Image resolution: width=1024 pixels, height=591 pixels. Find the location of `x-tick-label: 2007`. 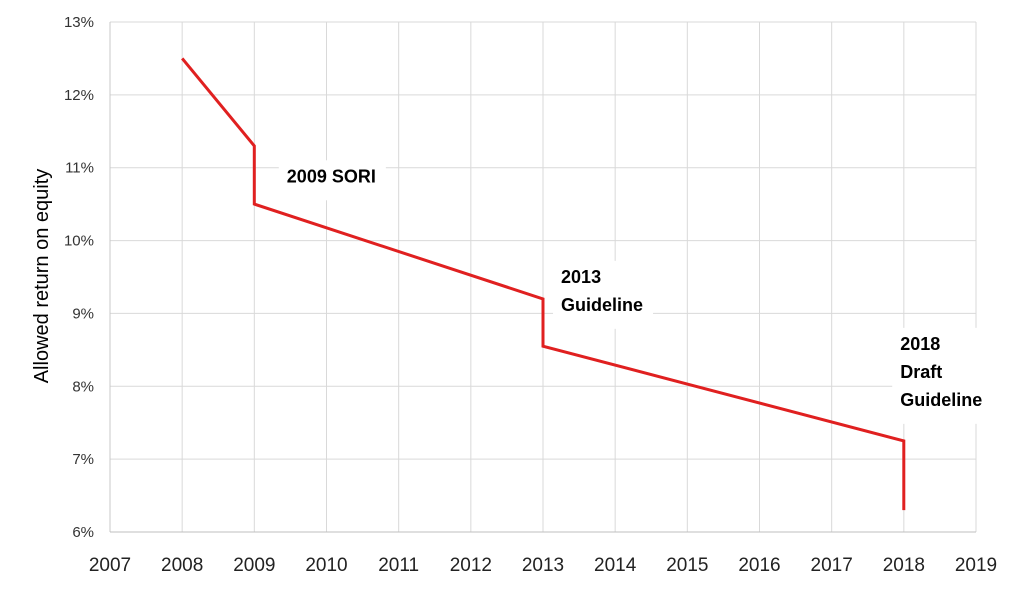

x-tick-label: 2007 is located at coordinates (110, 565).